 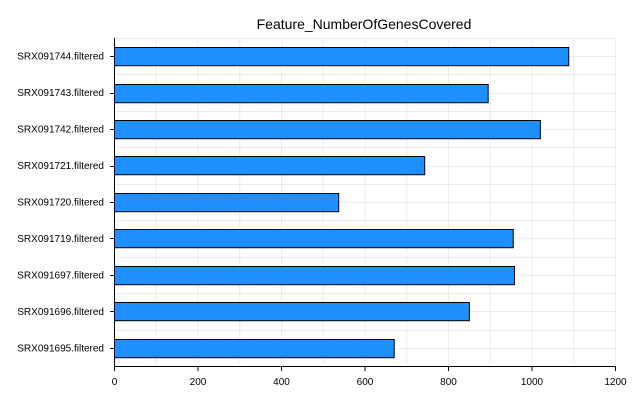 What do you see at coordinates (292, 312) in the screenshot?
I see `bar-SRX091696.filtered` at bounding box center [292, 312].